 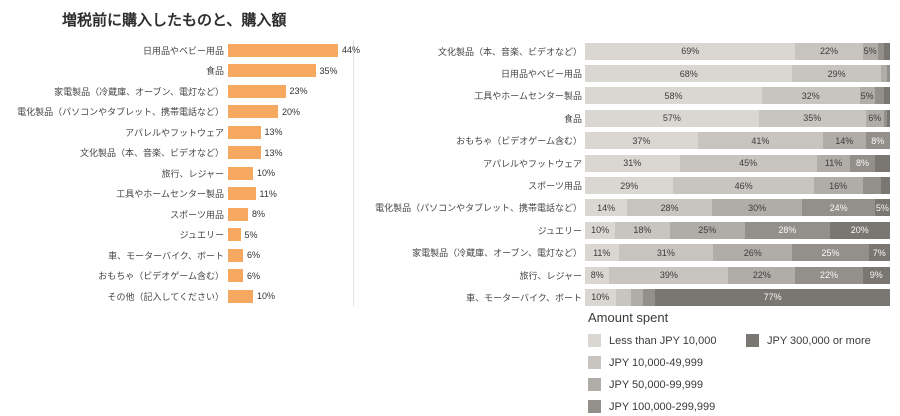 What do you see at coordinates (859, 230) in the screenshot?
I see `segment-value-label: 20%` at bounding box center [859, 230].